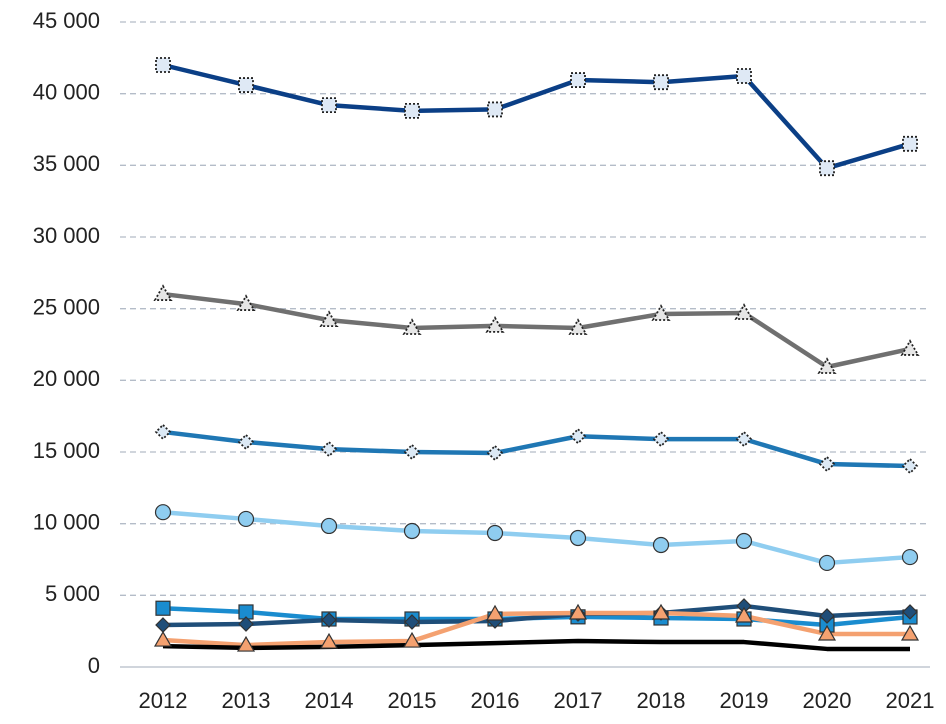 Image resolution: width=946 pixels, height=724 pixels. Describe the element at coordinates (495, 700) in the screenshot. I see `x-tick-label: 2016` at that location.